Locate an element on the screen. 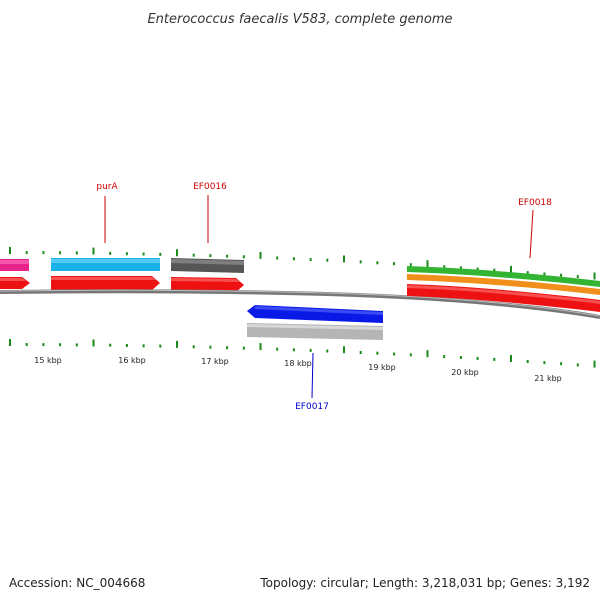 The image size is (600, 600). kbp-label-17: 17 kbp is located at coordinates (215, 361).